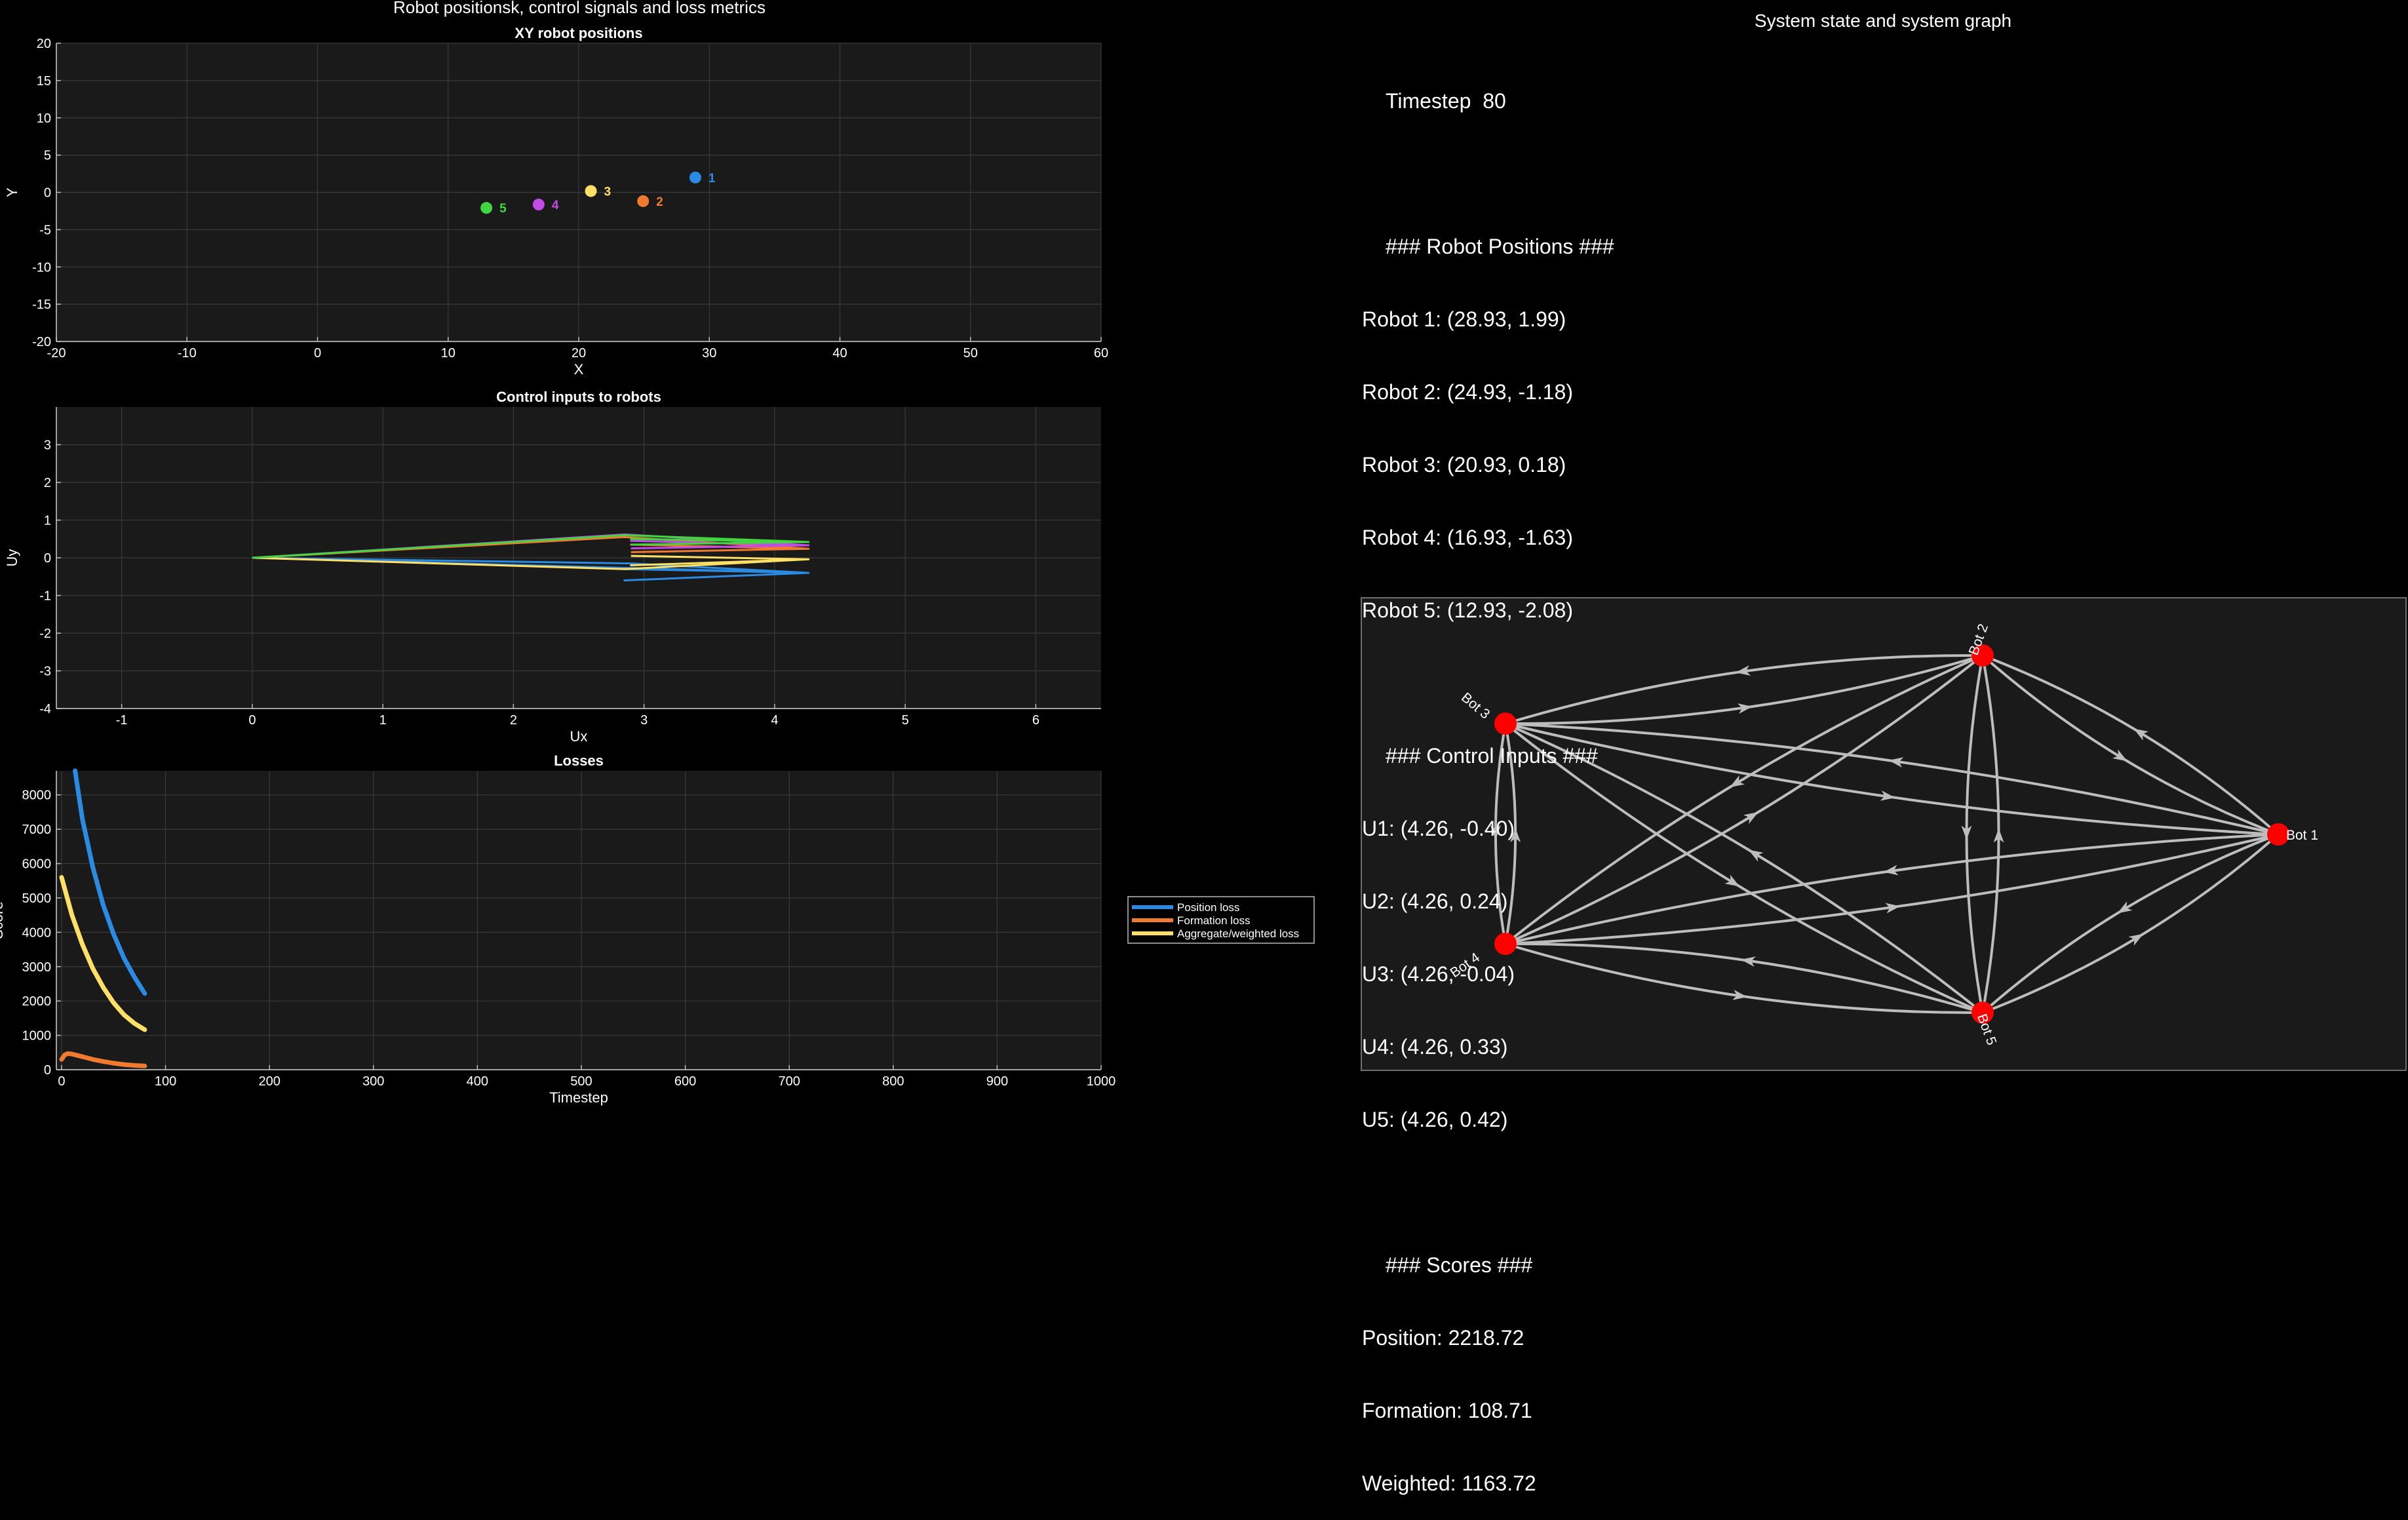 The image size is (2408, 1520). Describe the element at coordinates (513, 720) in the screenshot. I see `x-tick-label: 2` at that location.